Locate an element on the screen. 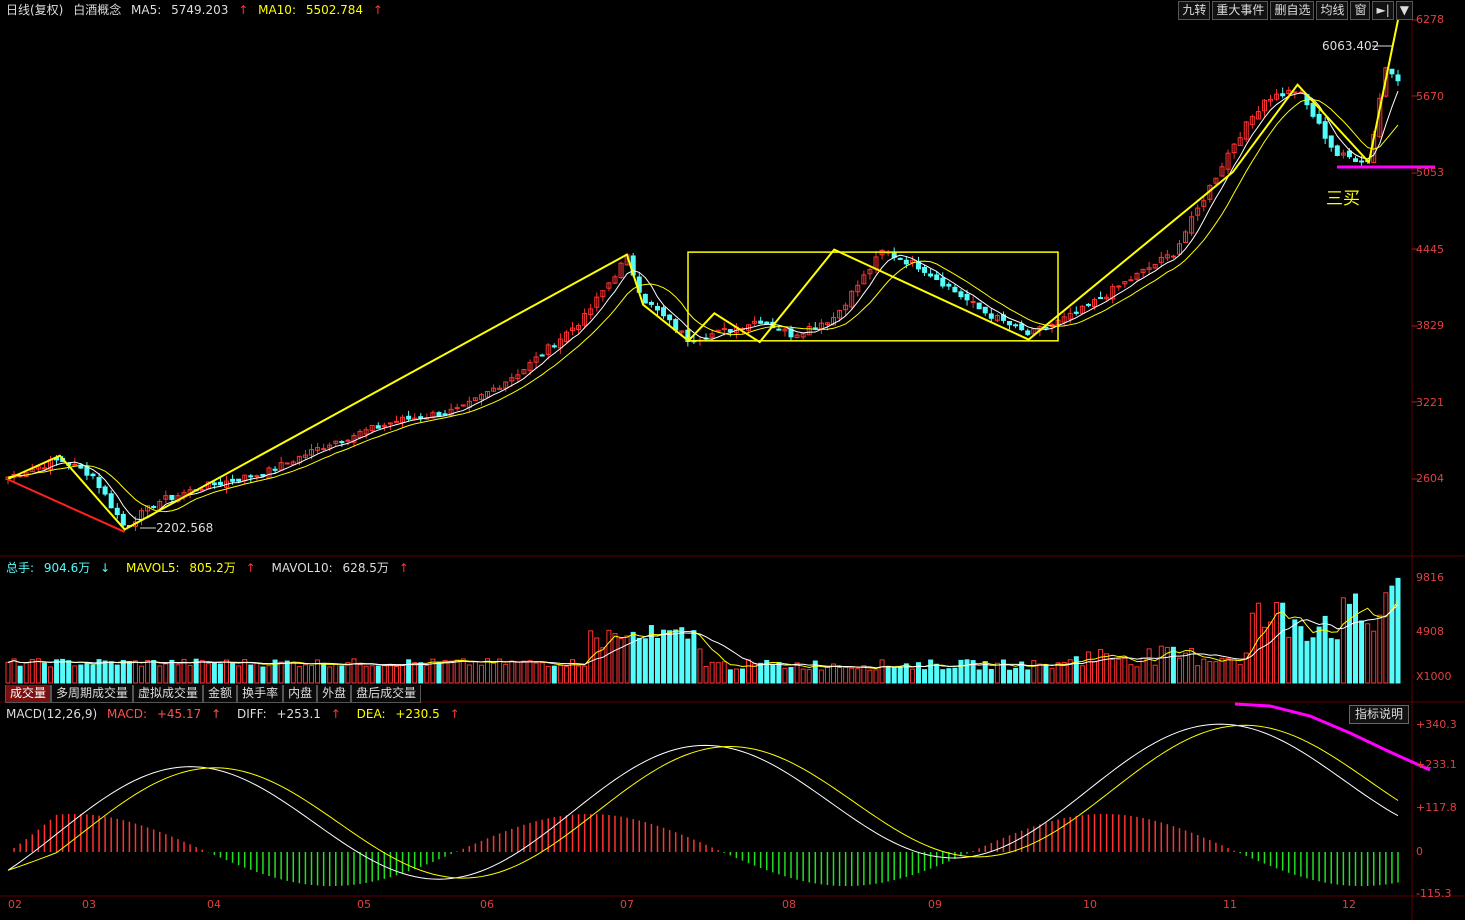 The height and width of the screenshot is (920, 1465). x-tick: 05 is located at coordinates (364, 904).